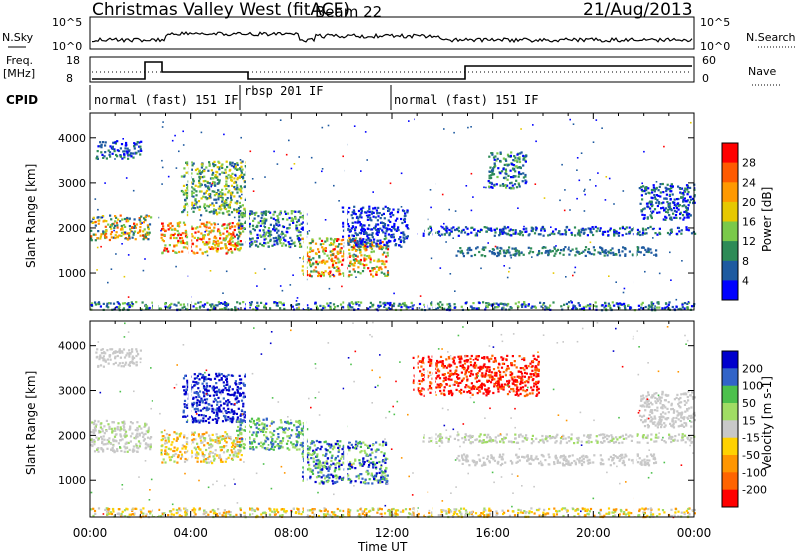 This screenshot has width=800, height=554. What do you see at coordinates (638, 10) in the screenshot?
I see `date-label: 21/Aug/2013` at bounding box center [638, 10].